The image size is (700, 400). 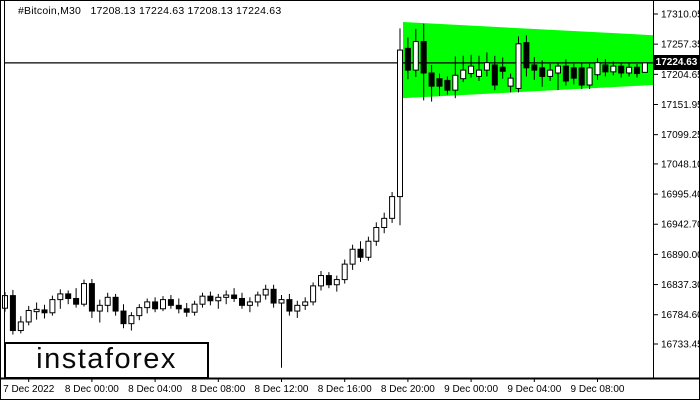 What do you see at coordinates (680, 105) in the screenshot?
I see `price-axis-label: 17151.95` at bounding box center [680, 105].